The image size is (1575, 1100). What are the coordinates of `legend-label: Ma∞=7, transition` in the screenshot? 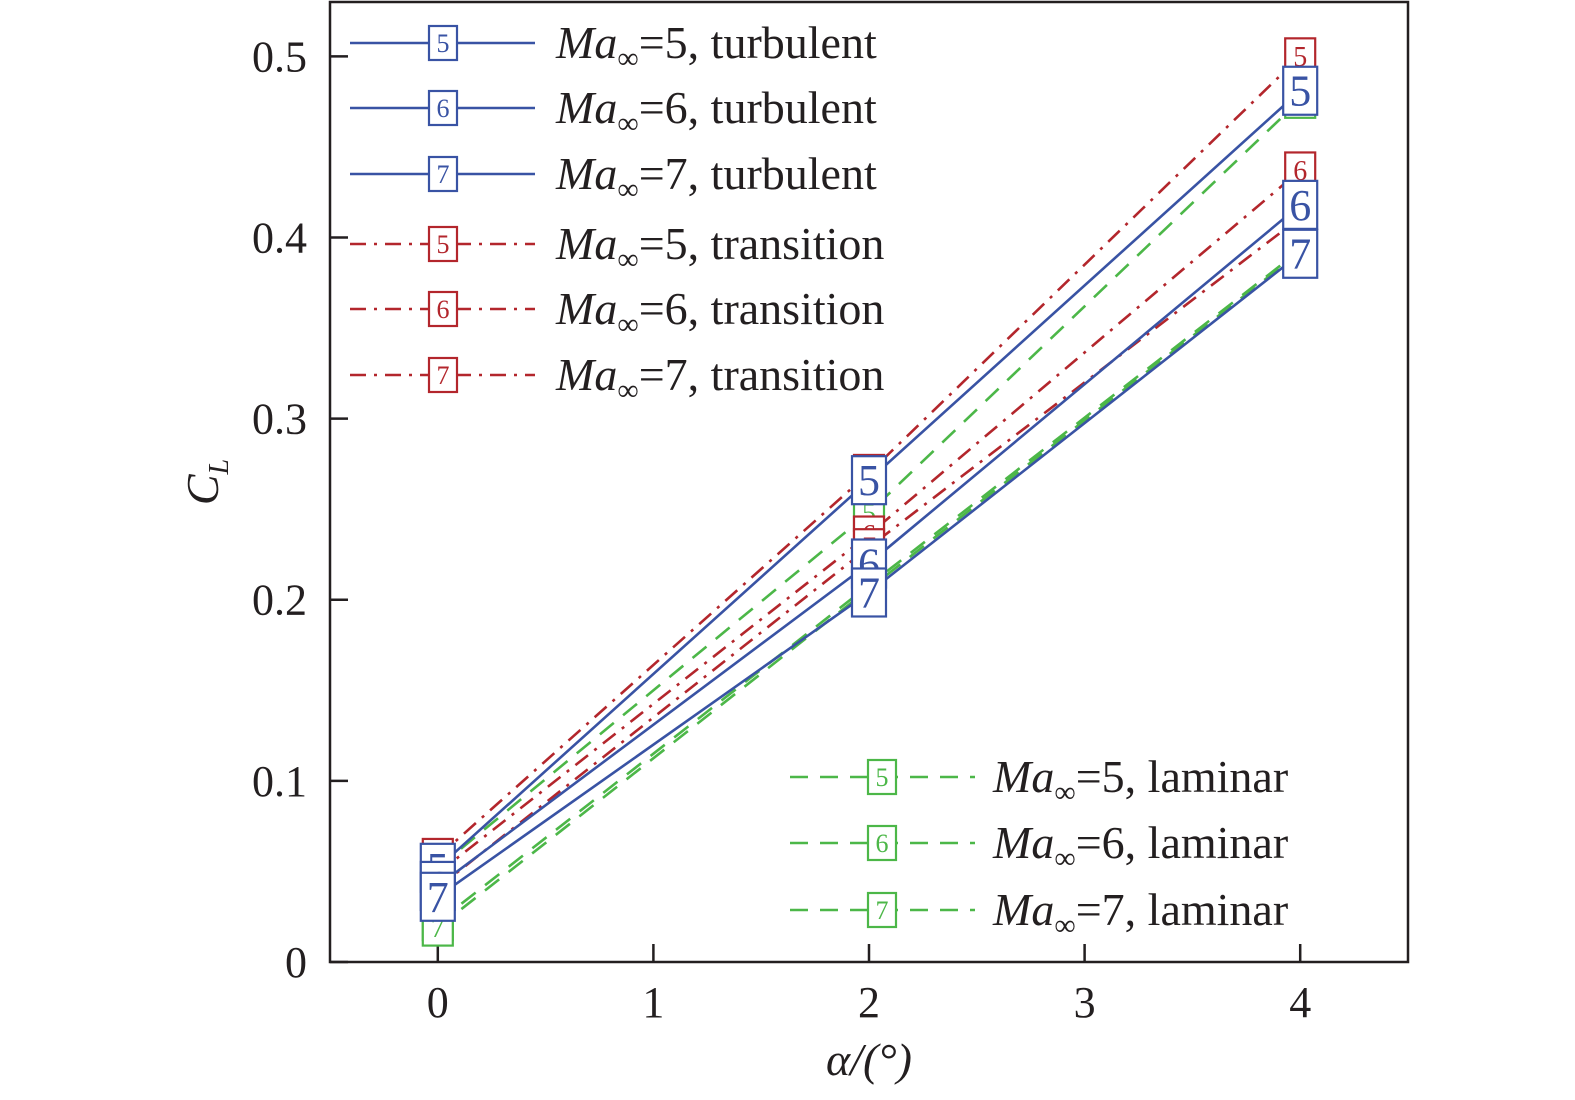 It's located at (719, 378).